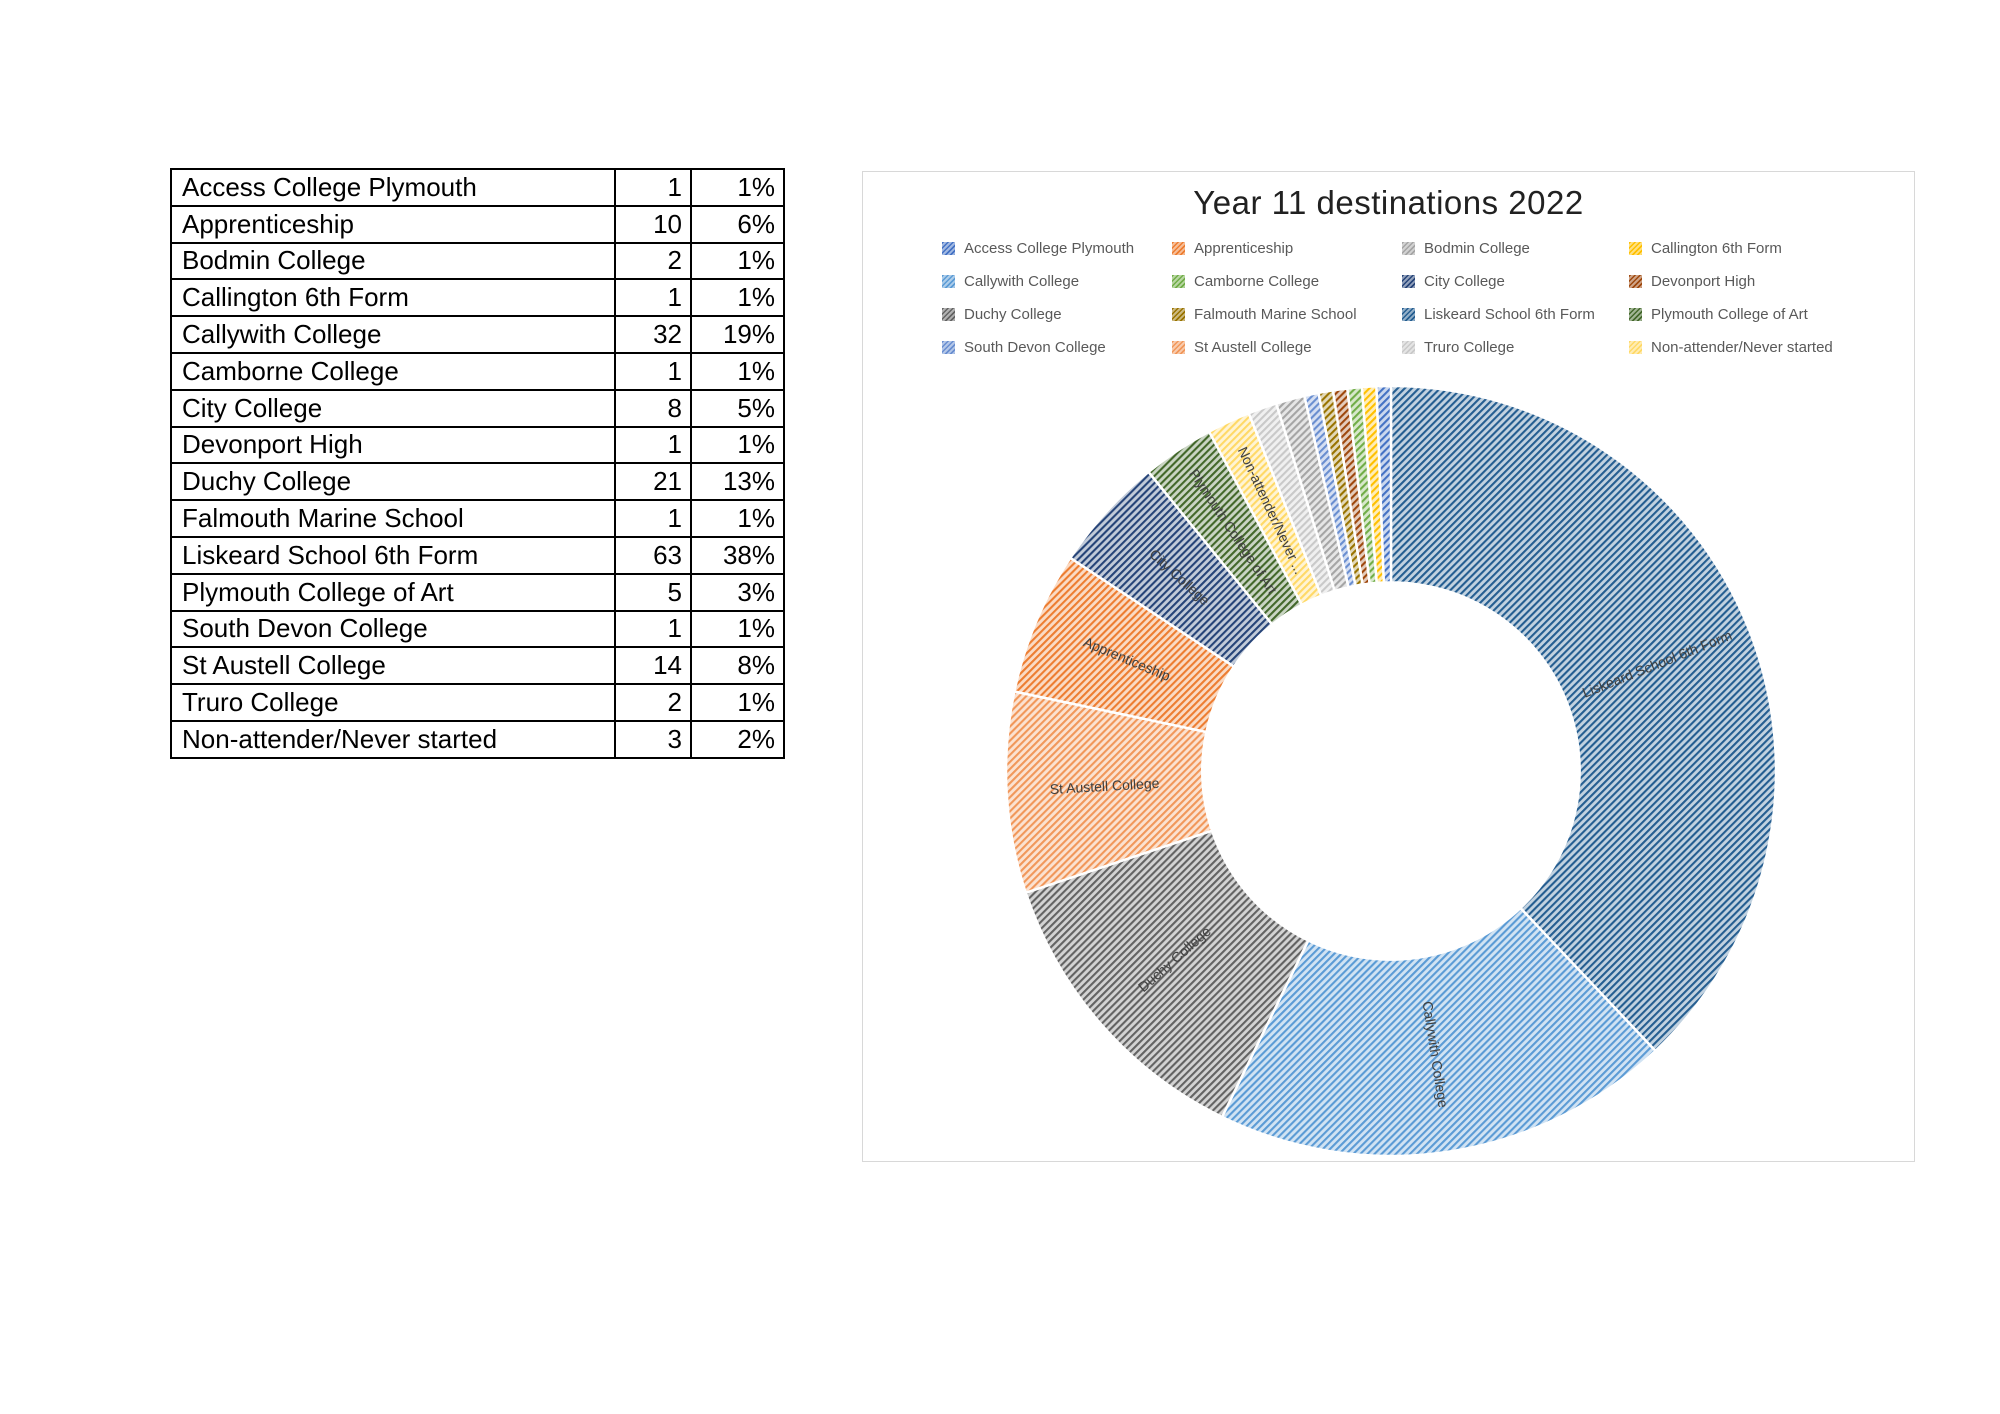  Describe the element at coordinates (948, 248) in the screenshot. I see `legend-swatch-access-college-plymouth` at that location.